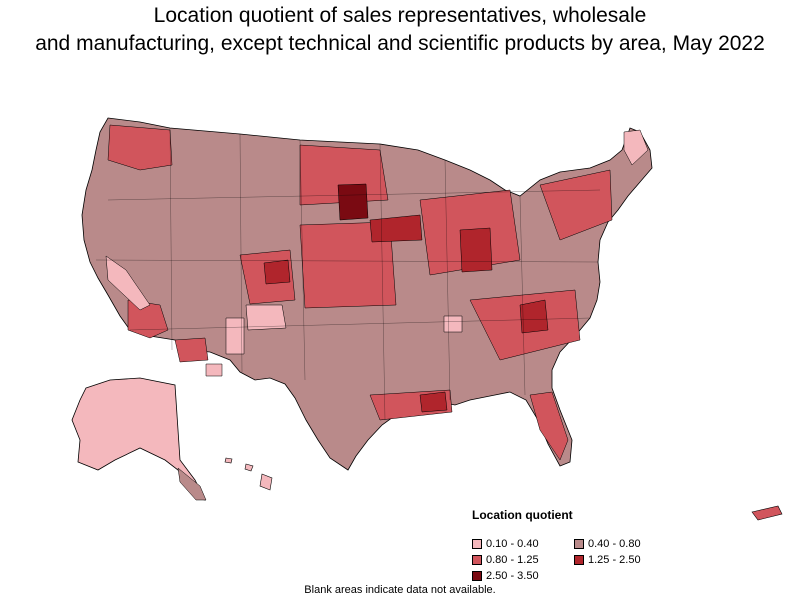 The image size is (800, 600). Describe the element at coordinates (266, 317) in the screenshot. I see `region-0-10-0-40-nm-southeast` at that location.